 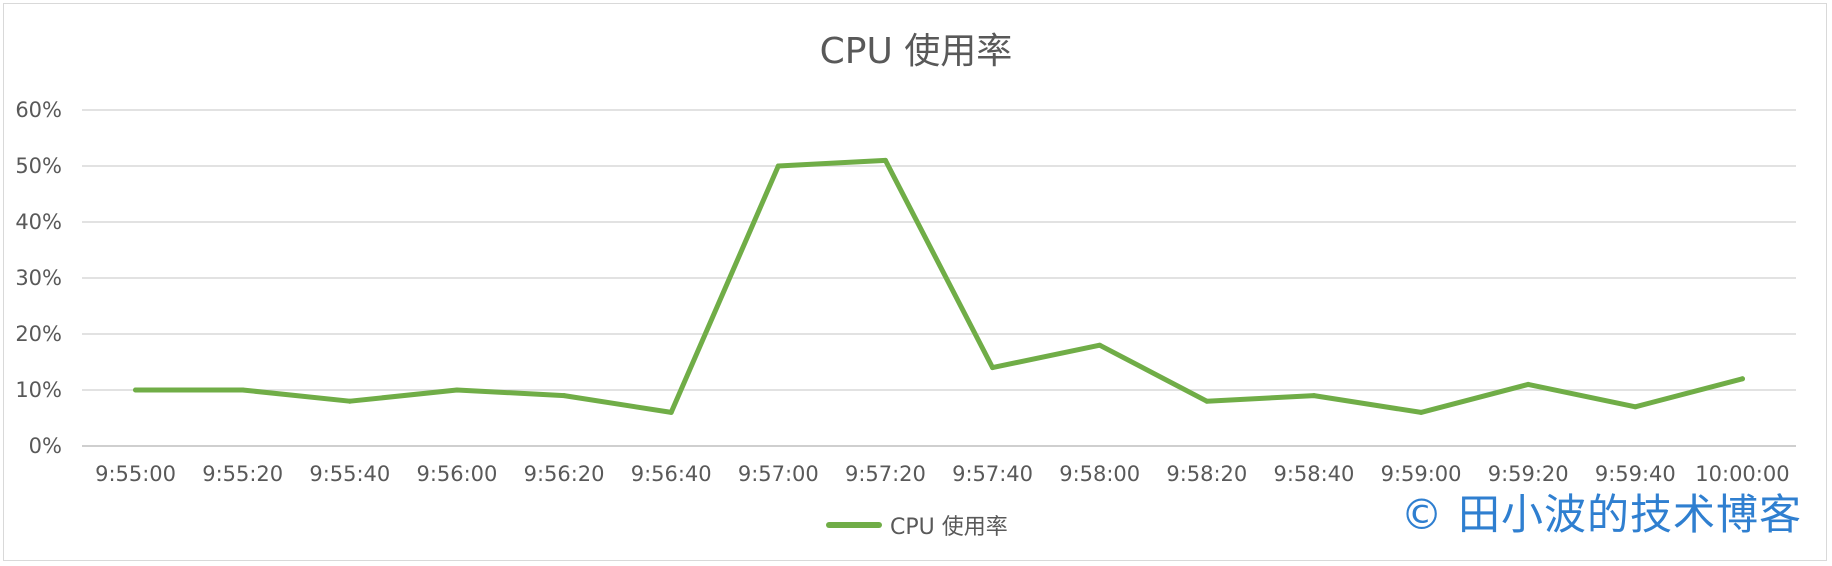 I want to click on x-tick-label: 9:55:00, so click(x=135, y=474).